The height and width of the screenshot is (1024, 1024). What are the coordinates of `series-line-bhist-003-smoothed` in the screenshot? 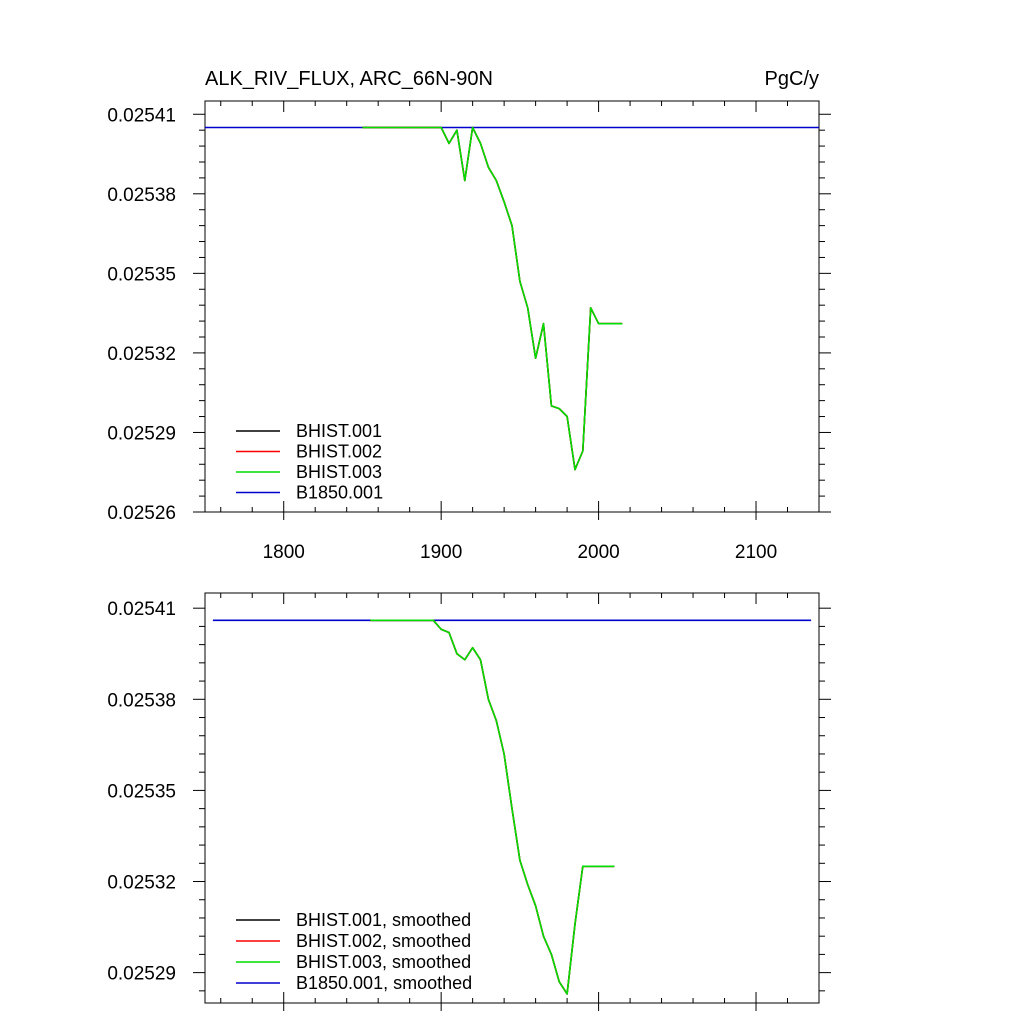 It's located at (492, 807).